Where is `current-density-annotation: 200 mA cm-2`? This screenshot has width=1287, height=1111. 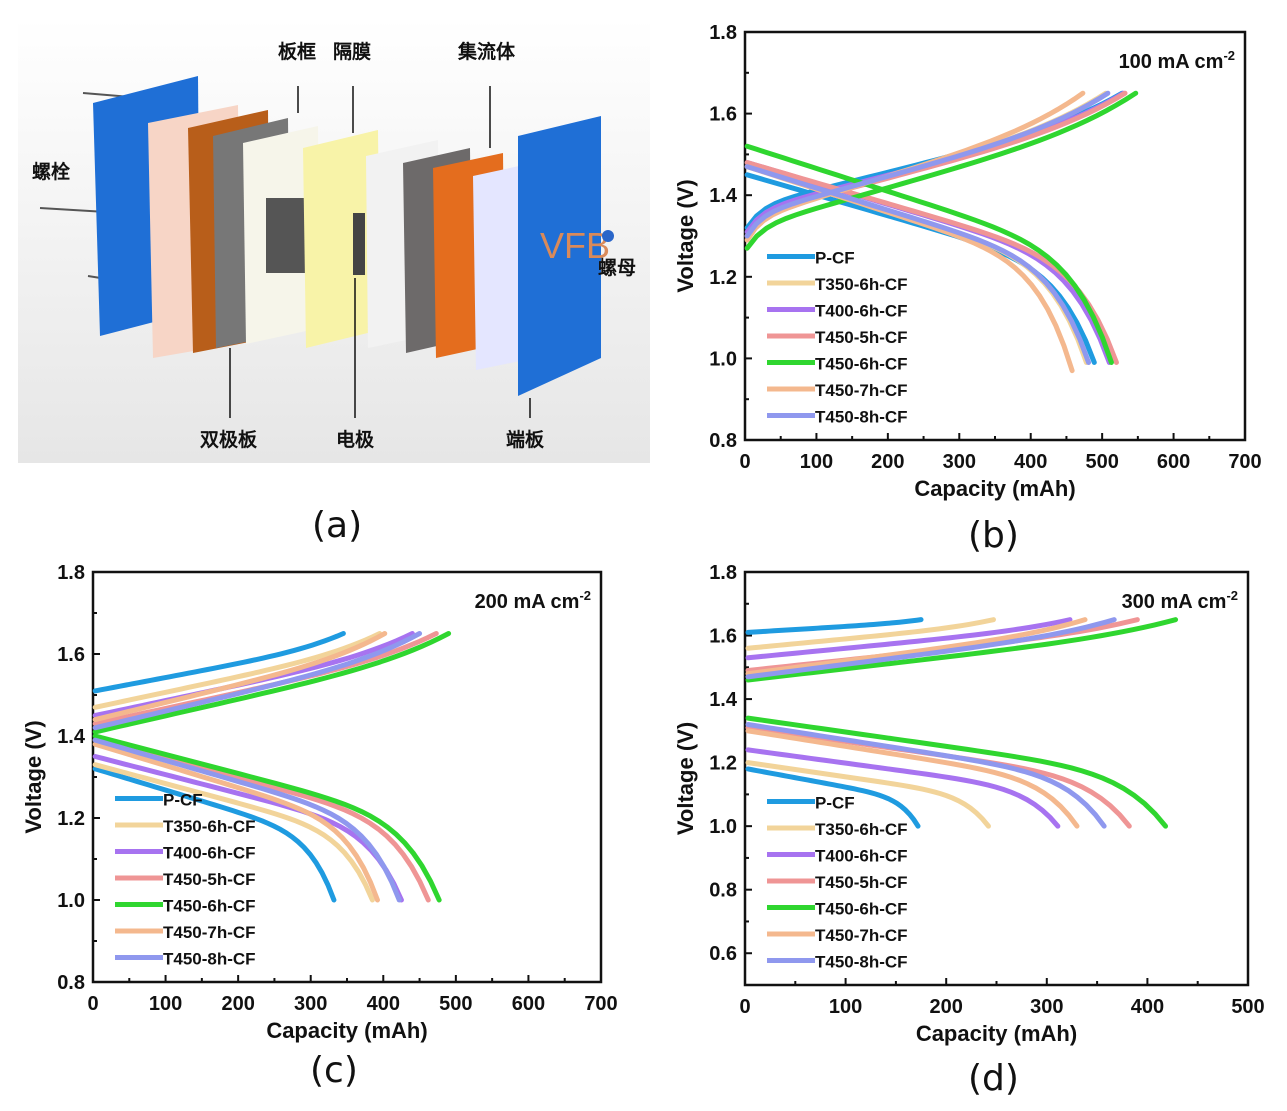
current-density-annotation: 200 mA cm-2 is located at coordinates (533, 600).